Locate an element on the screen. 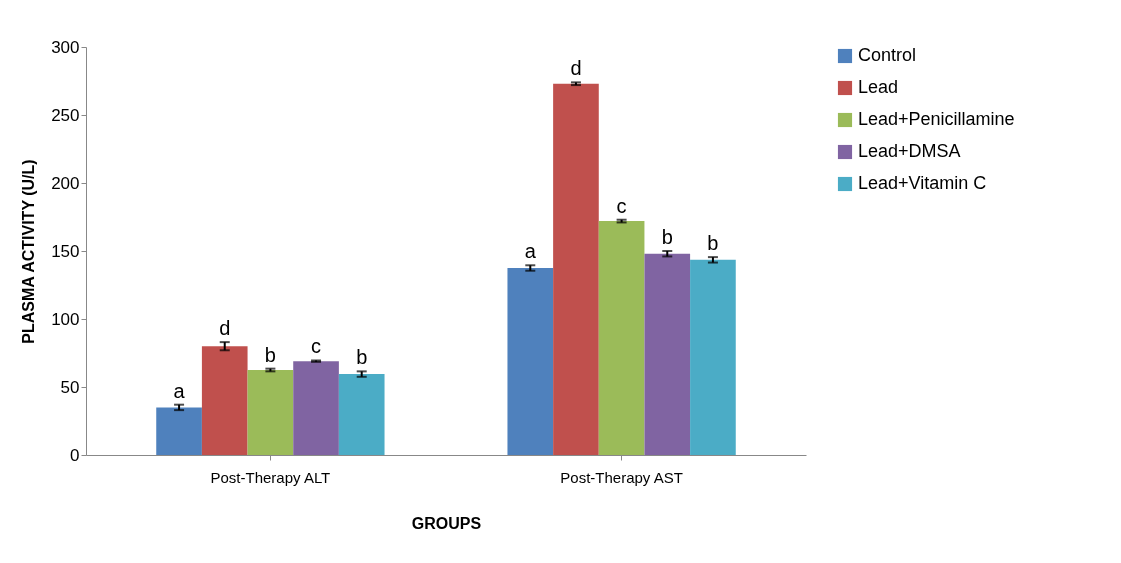 The image size is (1121, 563). x-tick-label: Post-Therapy ALT is located at coordinates (270, 477).